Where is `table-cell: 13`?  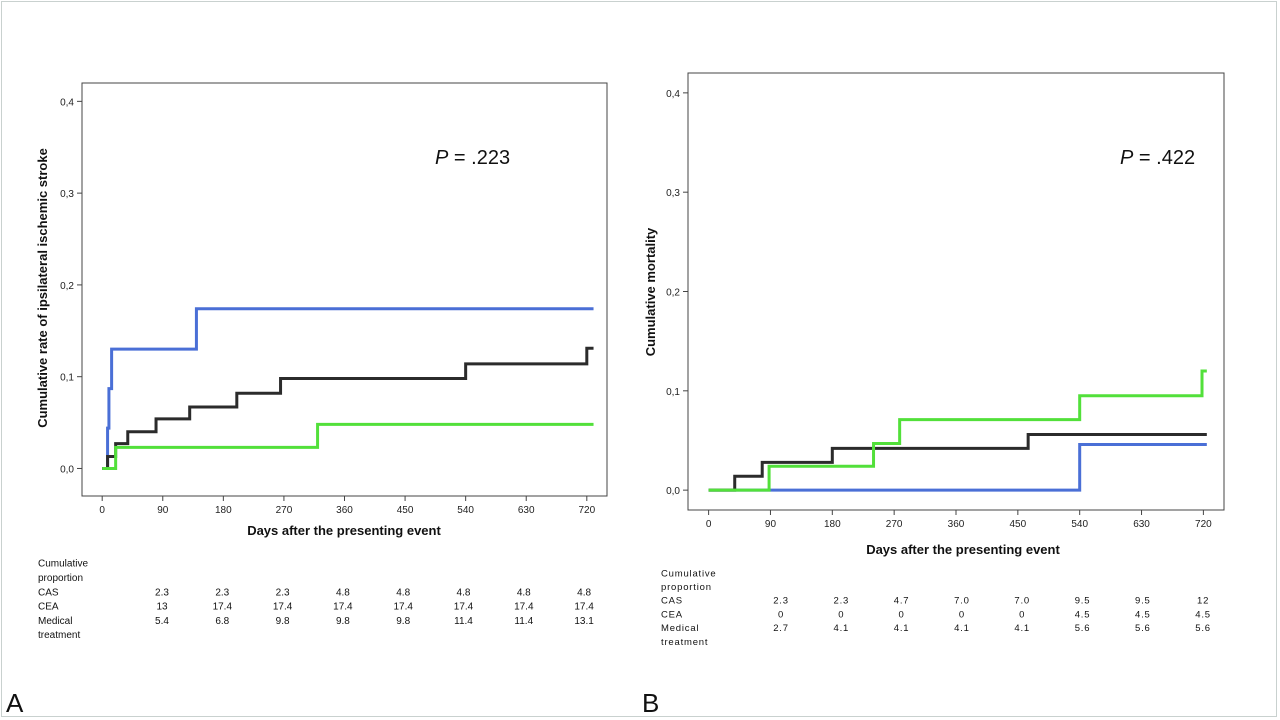
table-cell: 13 is located at coordinates (162, 607).